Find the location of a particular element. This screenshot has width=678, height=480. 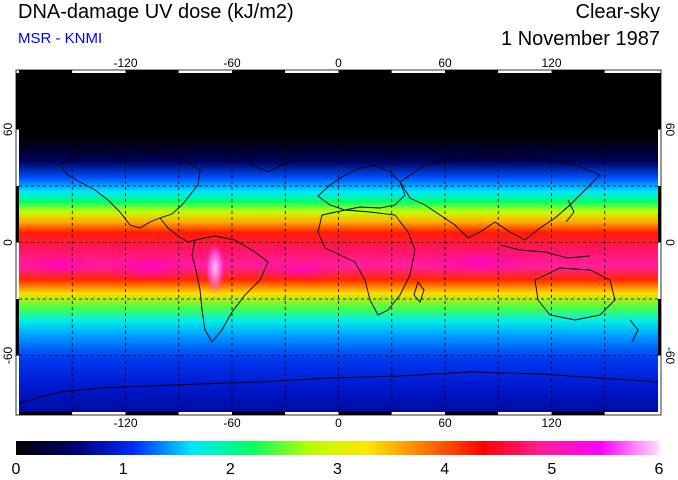

colorbar-labels: 0 1 2 3 4 5 6 is located at coordinates (338, 469).